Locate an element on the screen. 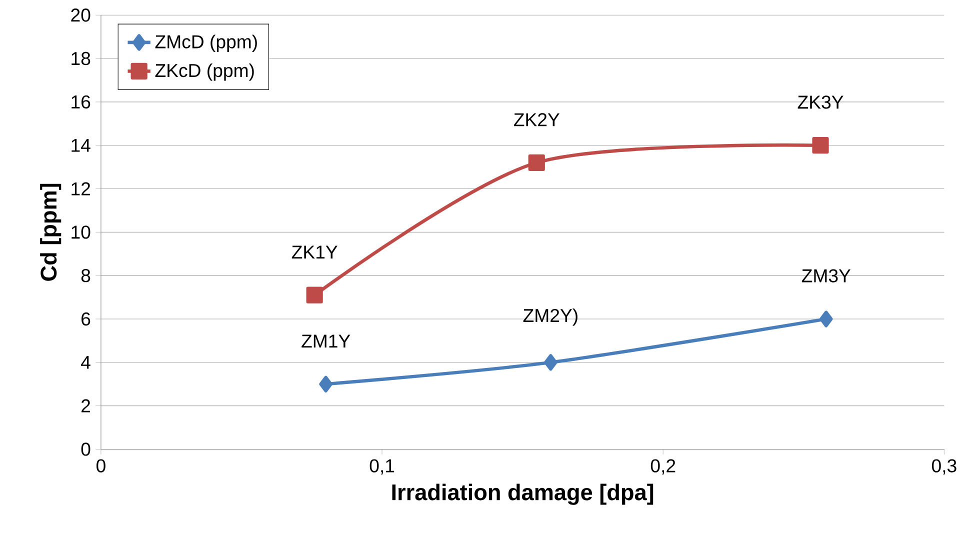  y-tick-label: 2 is located at coordinates (86, 405).